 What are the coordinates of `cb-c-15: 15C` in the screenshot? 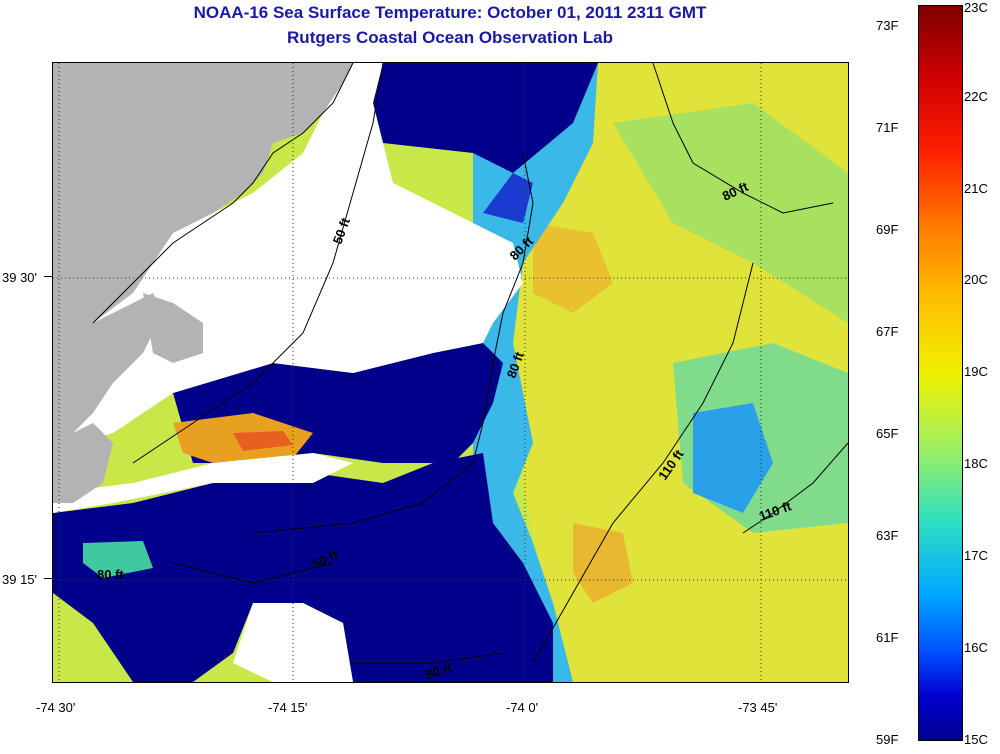 It's located at (976, 739).